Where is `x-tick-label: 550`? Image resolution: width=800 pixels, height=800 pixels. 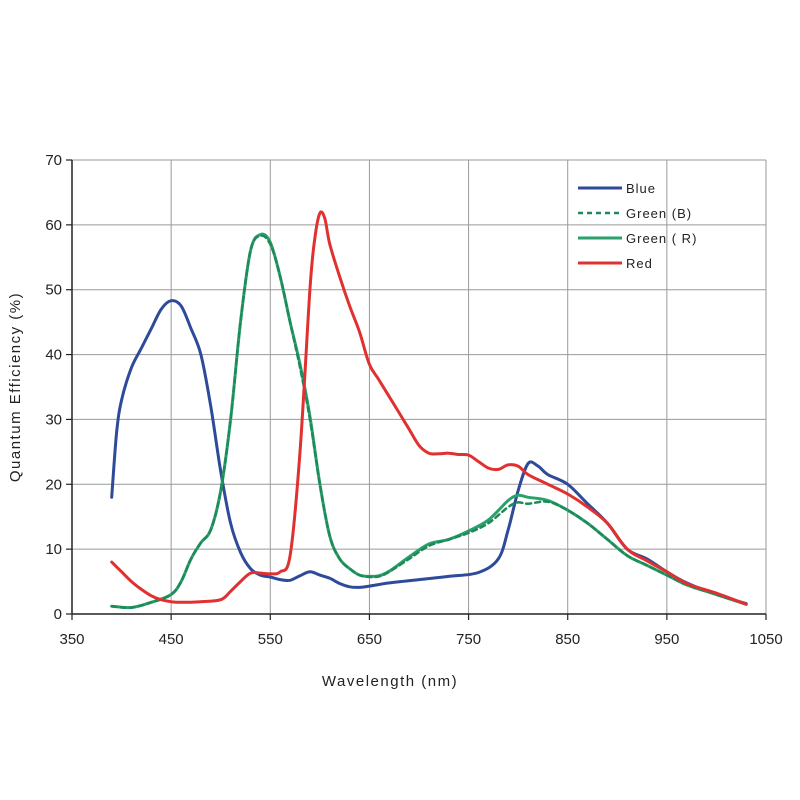 x-tick-label: 550 is located at coordinates (270, 639).